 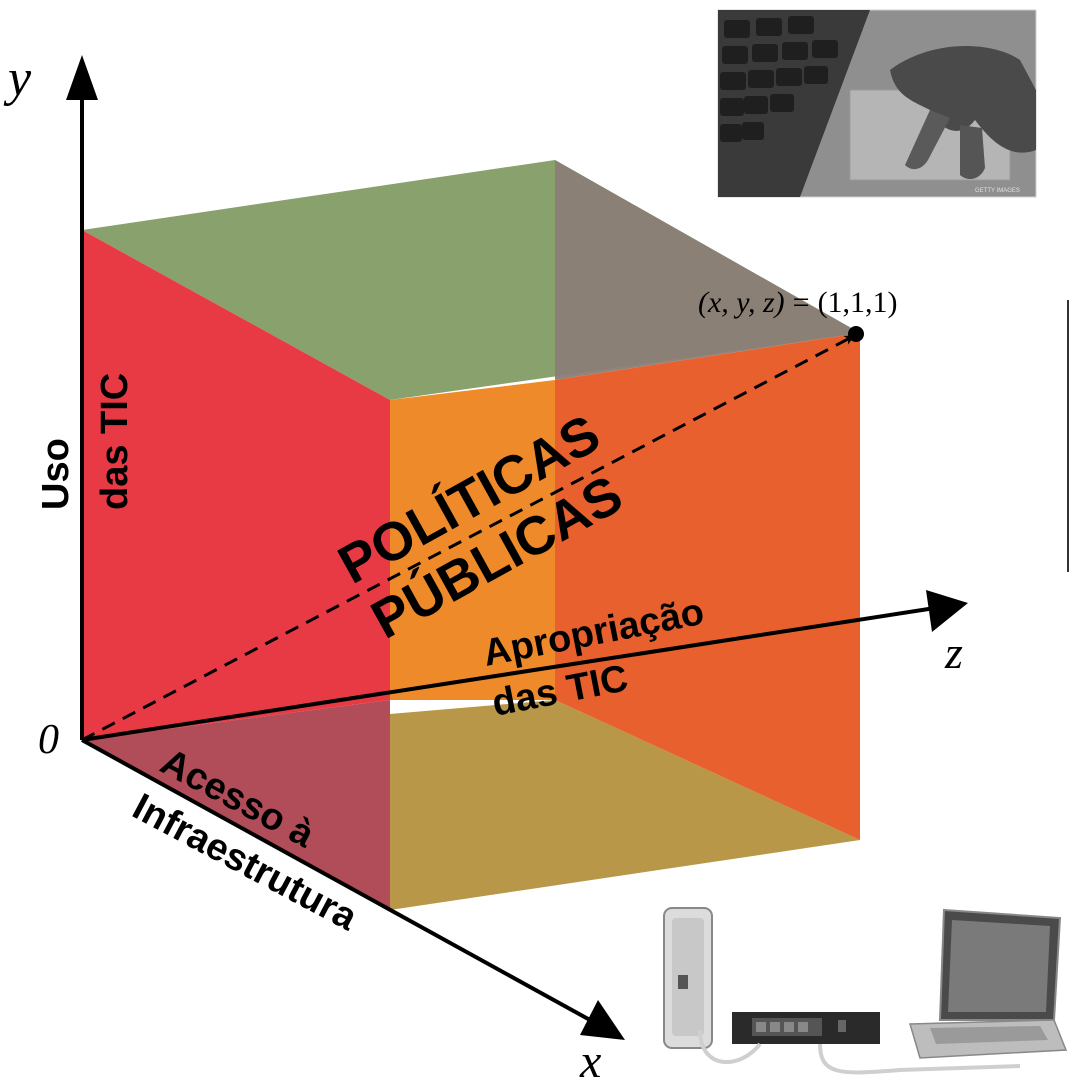 I want to click on laptop-hand-photo: GETTY IMAGES, so click(x=877, y=103).